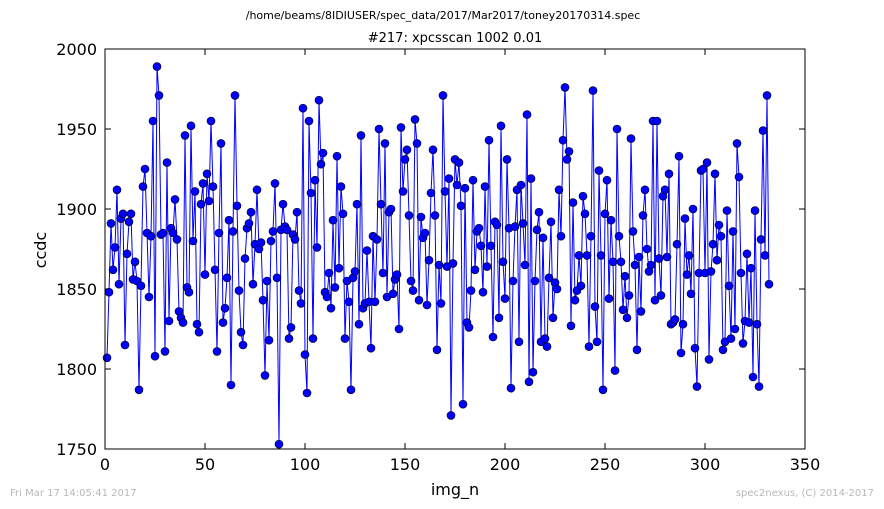  Describe the element at coordinates (76, 289) in the screenshot. I see `y-tick-label: 1850` at that location.